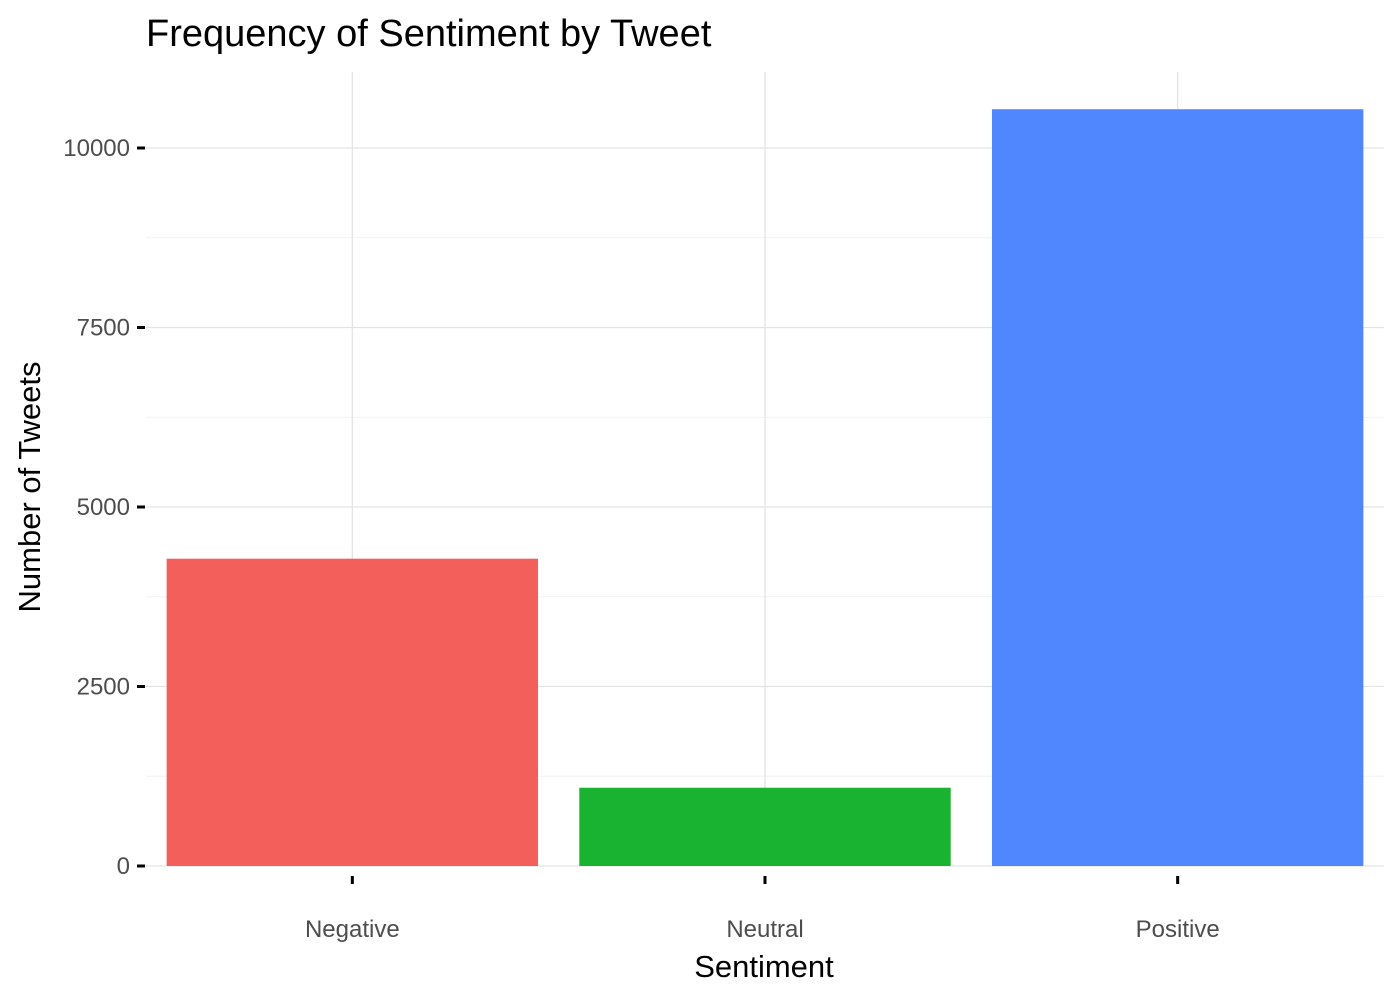 The width and height of the screenshot is (1400, 1000). I want to click on bar-neutral, so click(765, 826).